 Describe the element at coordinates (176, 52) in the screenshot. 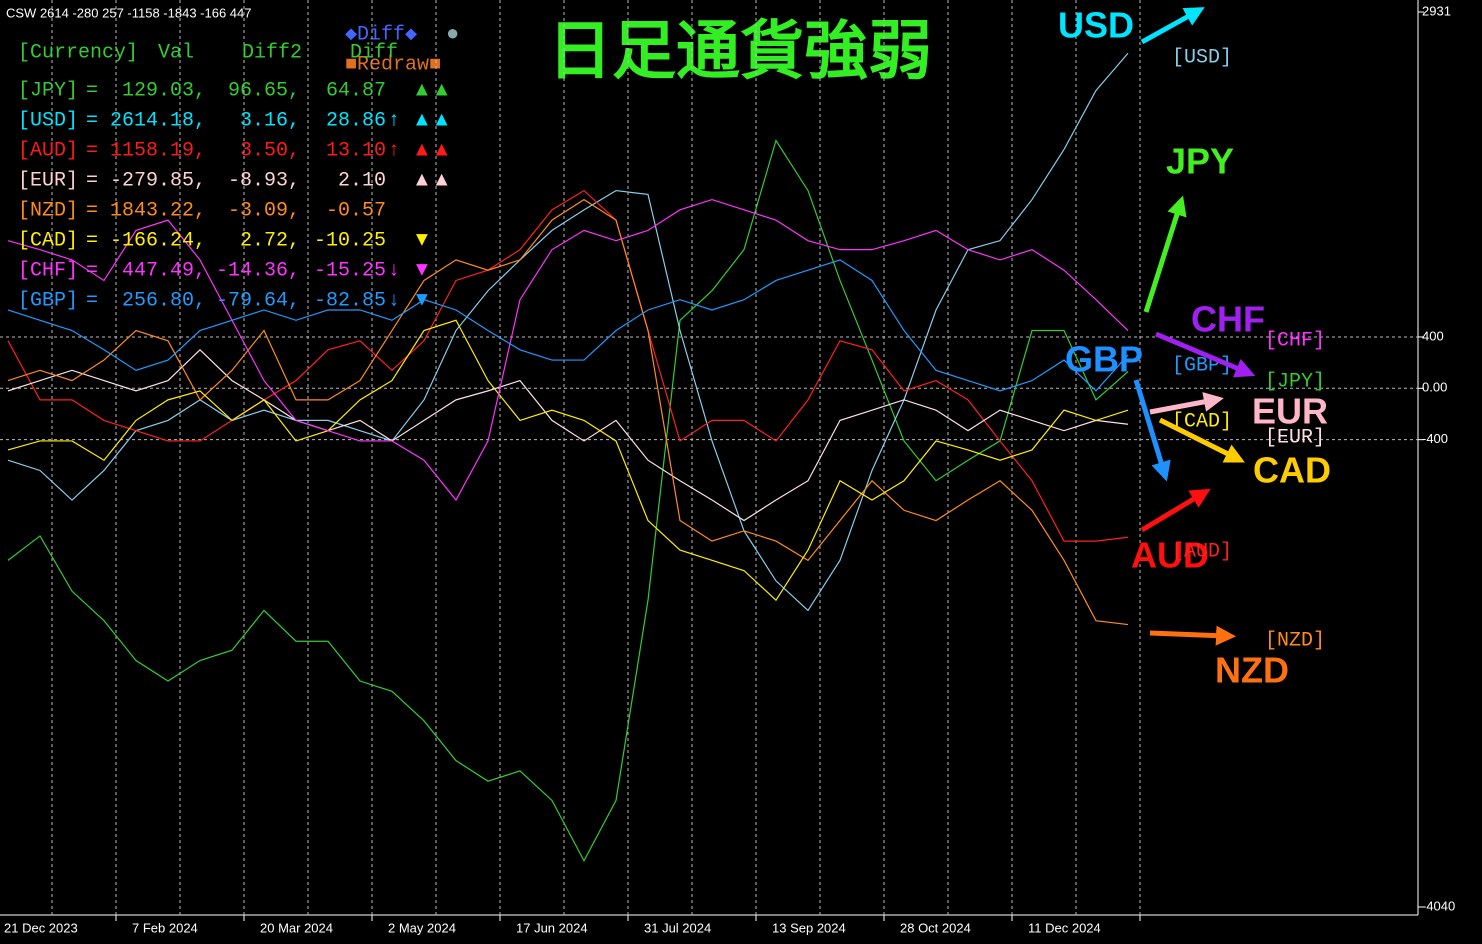

I see `panel-header: Val` at that location.